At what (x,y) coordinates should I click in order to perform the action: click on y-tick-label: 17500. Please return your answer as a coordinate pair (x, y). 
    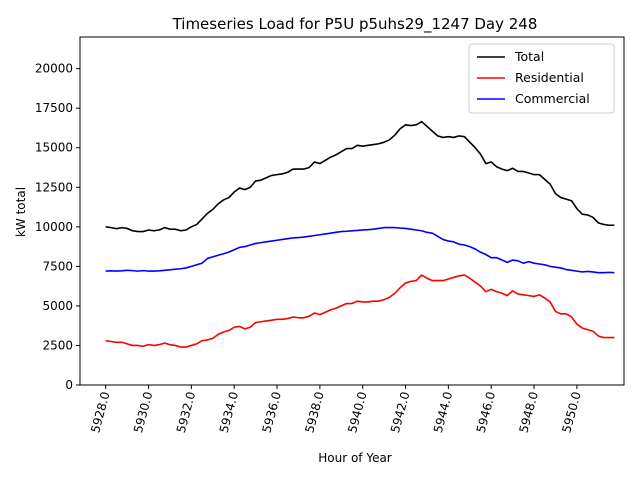
    Looking at the image, I should click on (54, 108).